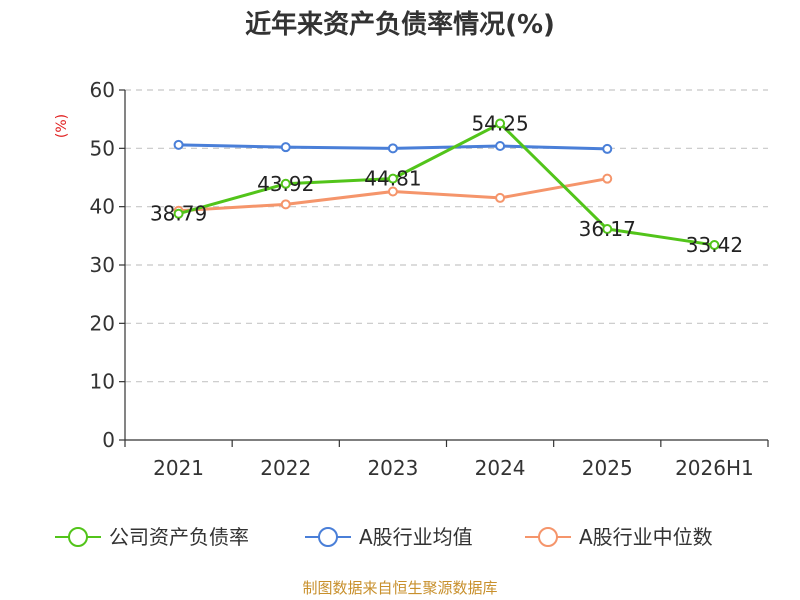 The width and height of the screenshot is (800, 600). I want to click on series-1-point-2022, so click(285, 147).